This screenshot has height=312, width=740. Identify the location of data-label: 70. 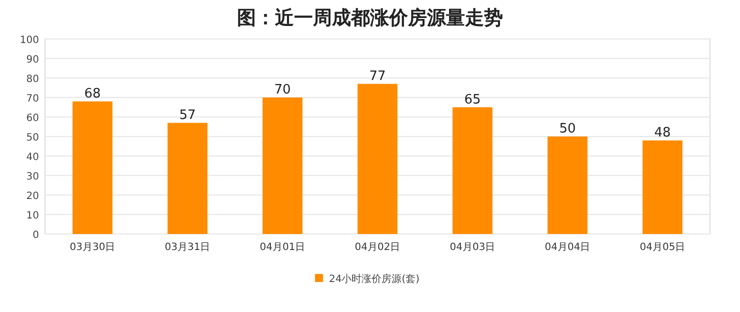
(282, 90).